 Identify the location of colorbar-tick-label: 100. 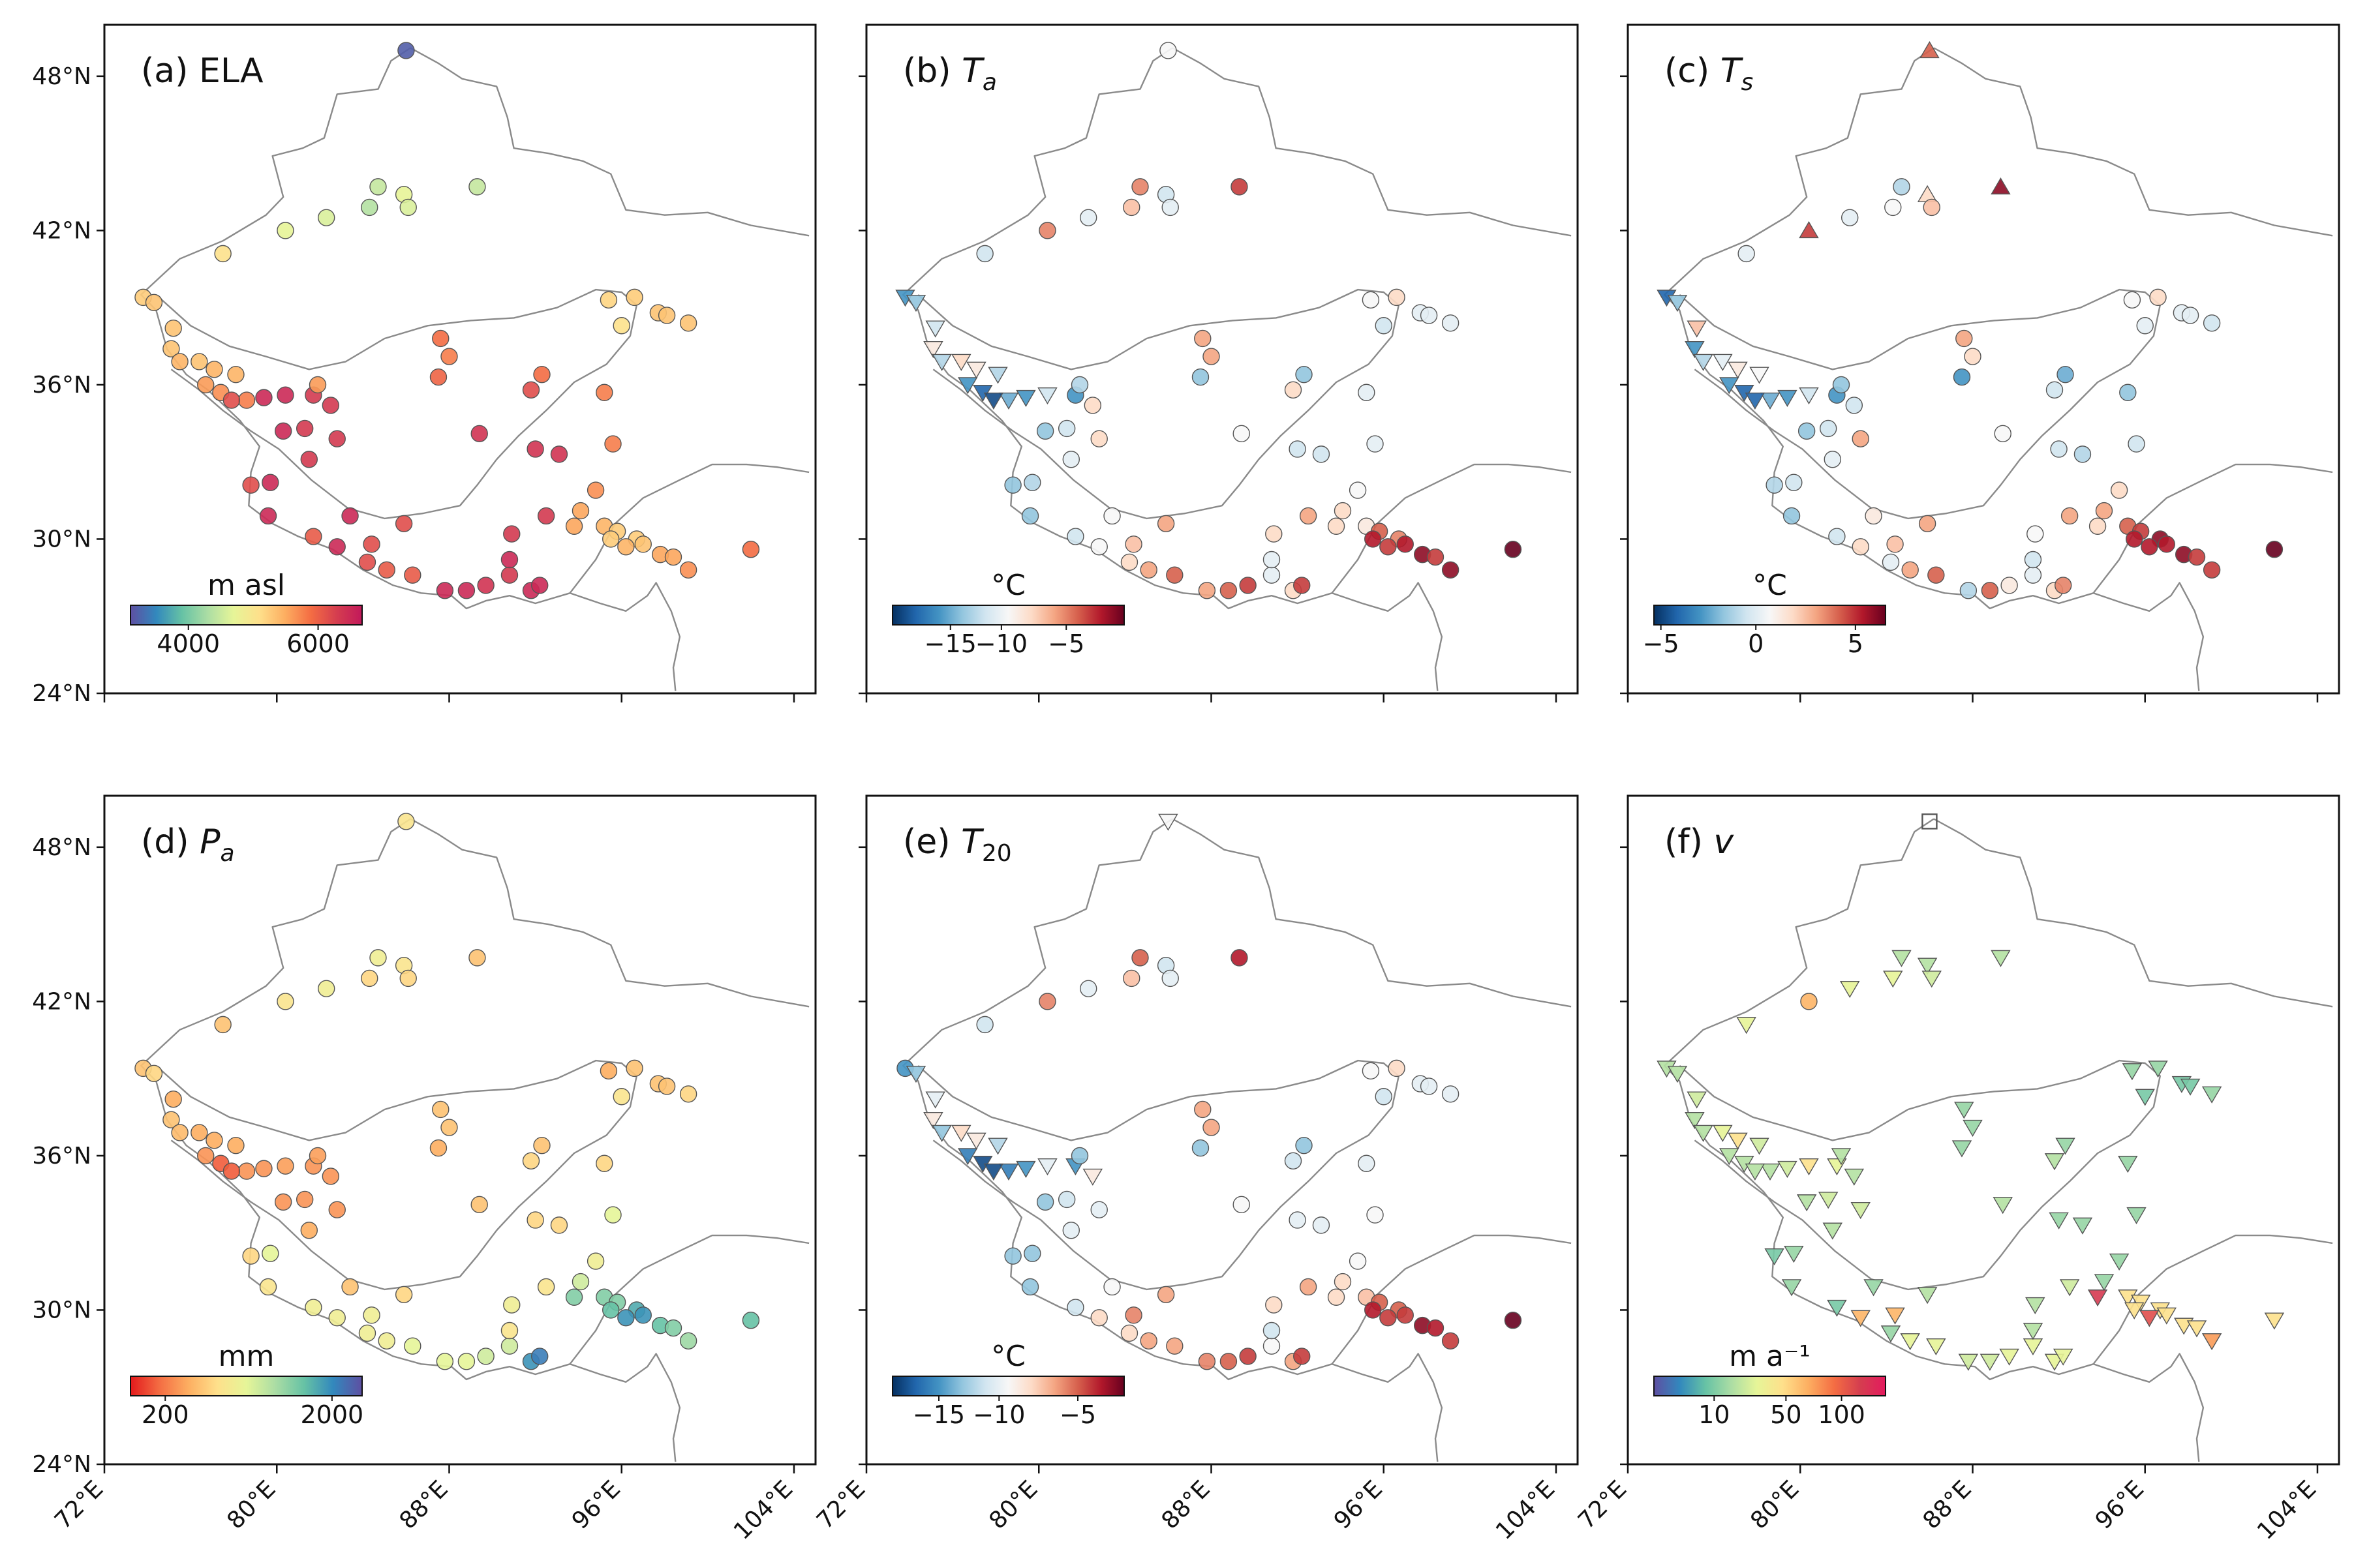
(1841, 1414).